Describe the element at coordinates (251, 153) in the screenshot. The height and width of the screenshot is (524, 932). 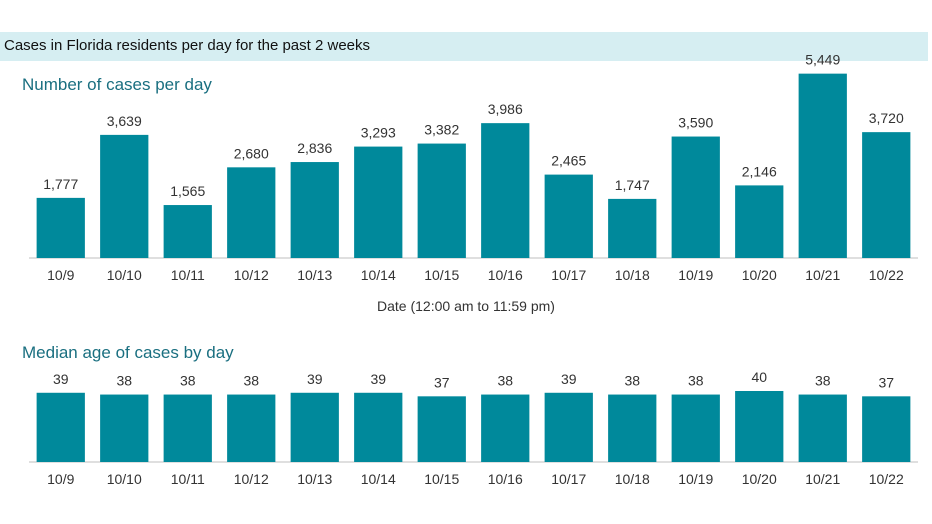
I see `cases-data-label: 2,680` at that location.